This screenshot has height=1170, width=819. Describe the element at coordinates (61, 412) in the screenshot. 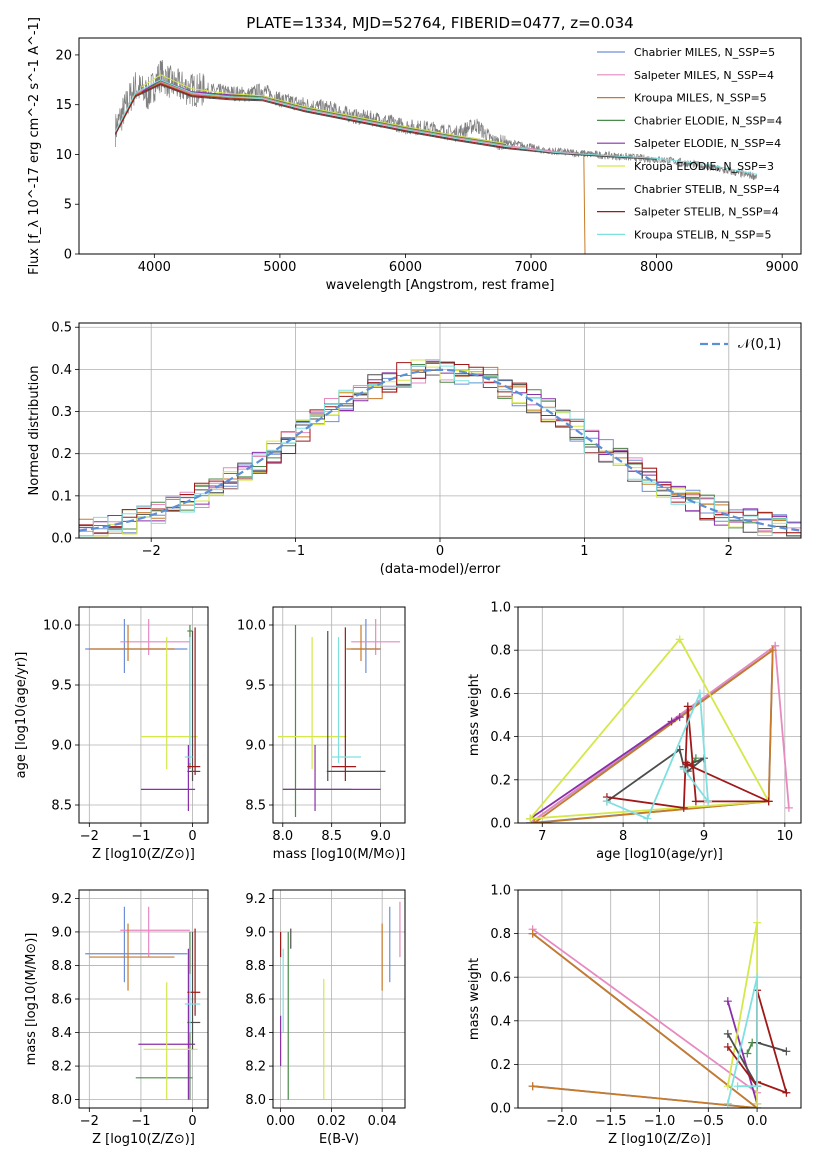

I see `y-tick-label: 0.3` at that location.